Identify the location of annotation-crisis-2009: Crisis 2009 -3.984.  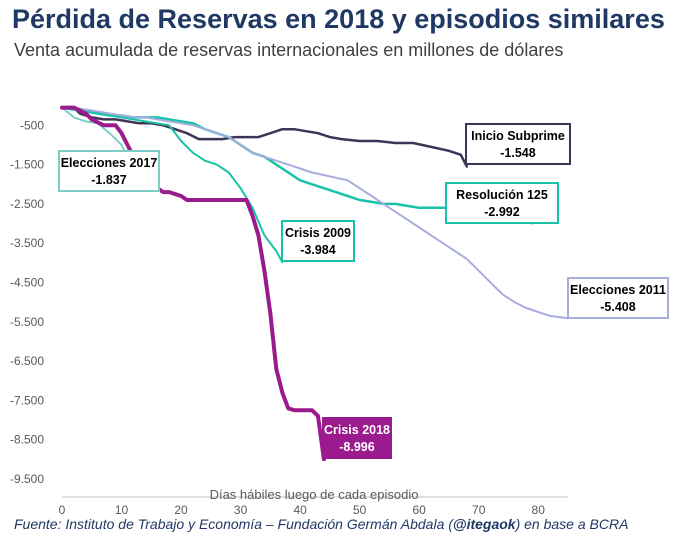
(318, 241).